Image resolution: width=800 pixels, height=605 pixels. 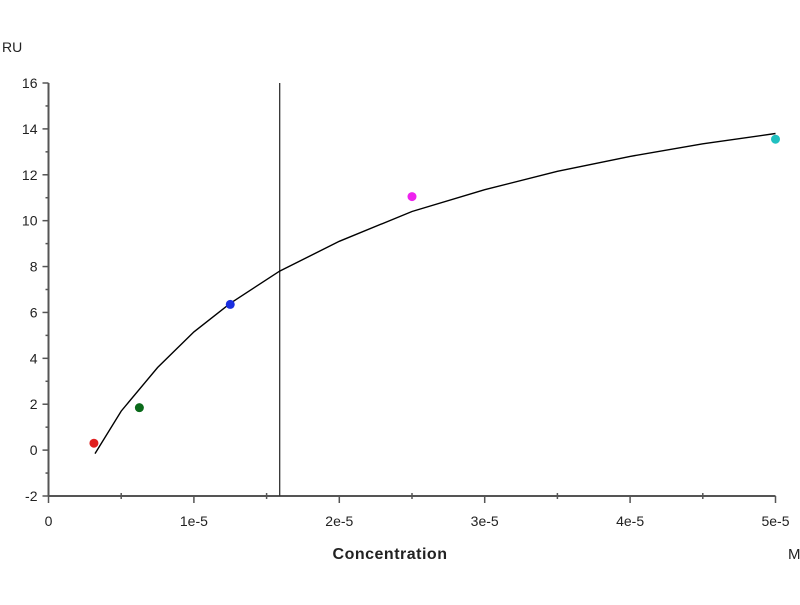 What do you see at coordinates (794, 554) in the screenshot?
I see `x-axis-unit: M` at bounding box center [794, 554].